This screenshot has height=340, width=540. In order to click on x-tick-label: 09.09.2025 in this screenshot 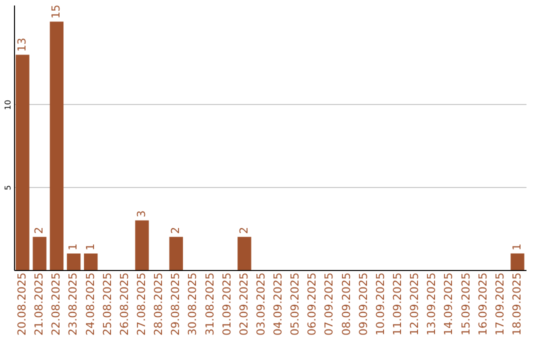, I will do `click(363, 304)`.